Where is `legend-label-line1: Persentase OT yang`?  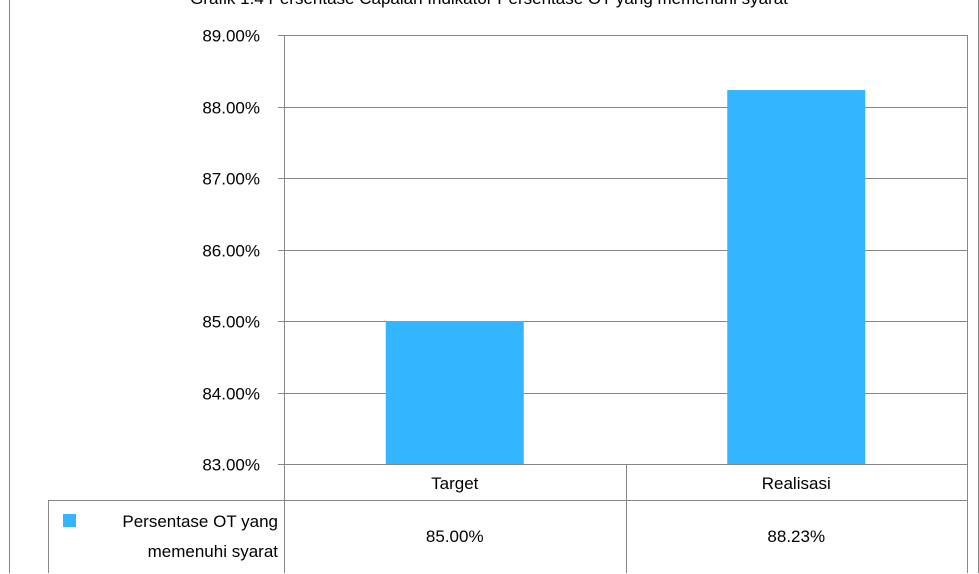
legend-label-line1: Persentase OT yang is located at coordinates (200, 521).